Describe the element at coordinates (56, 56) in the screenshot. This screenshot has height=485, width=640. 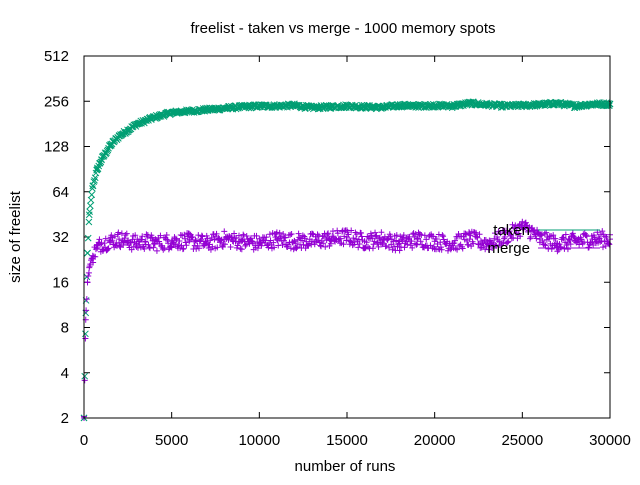
I see `y-tick-label: 512` at that location.